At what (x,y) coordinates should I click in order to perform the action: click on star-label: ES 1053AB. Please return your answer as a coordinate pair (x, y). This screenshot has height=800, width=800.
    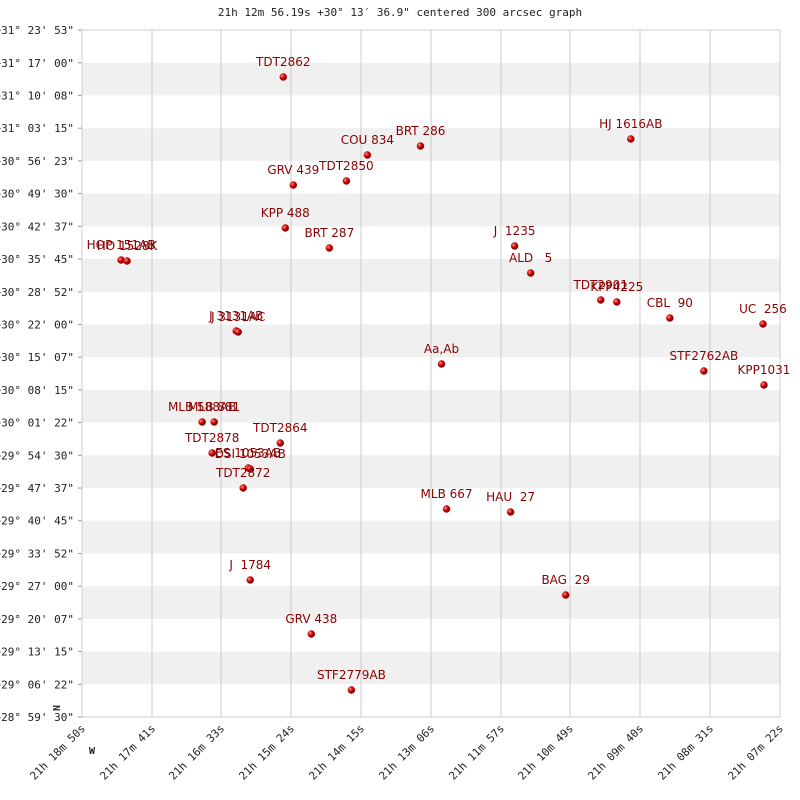
    Looking at the image, I should click on (248, 453).